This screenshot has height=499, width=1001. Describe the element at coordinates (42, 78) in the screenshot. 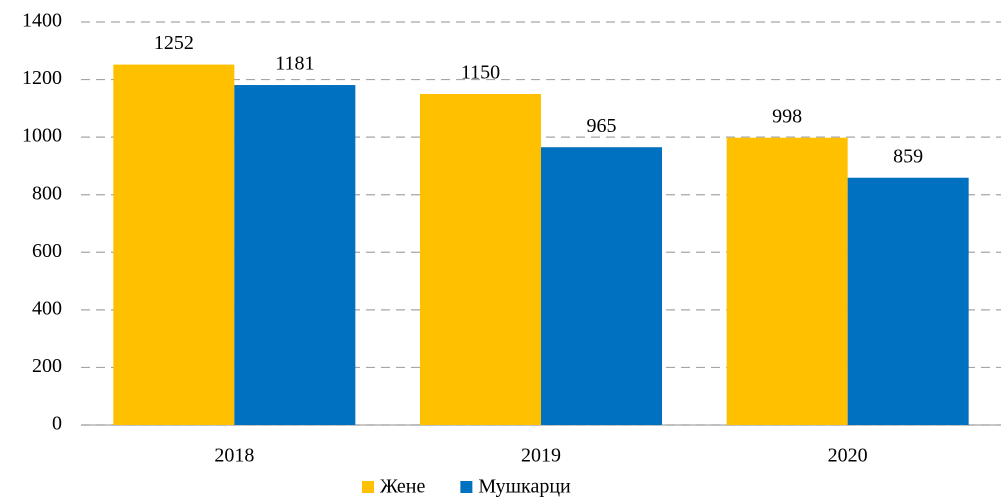

I see `y-tick-label: 1200` at that location.